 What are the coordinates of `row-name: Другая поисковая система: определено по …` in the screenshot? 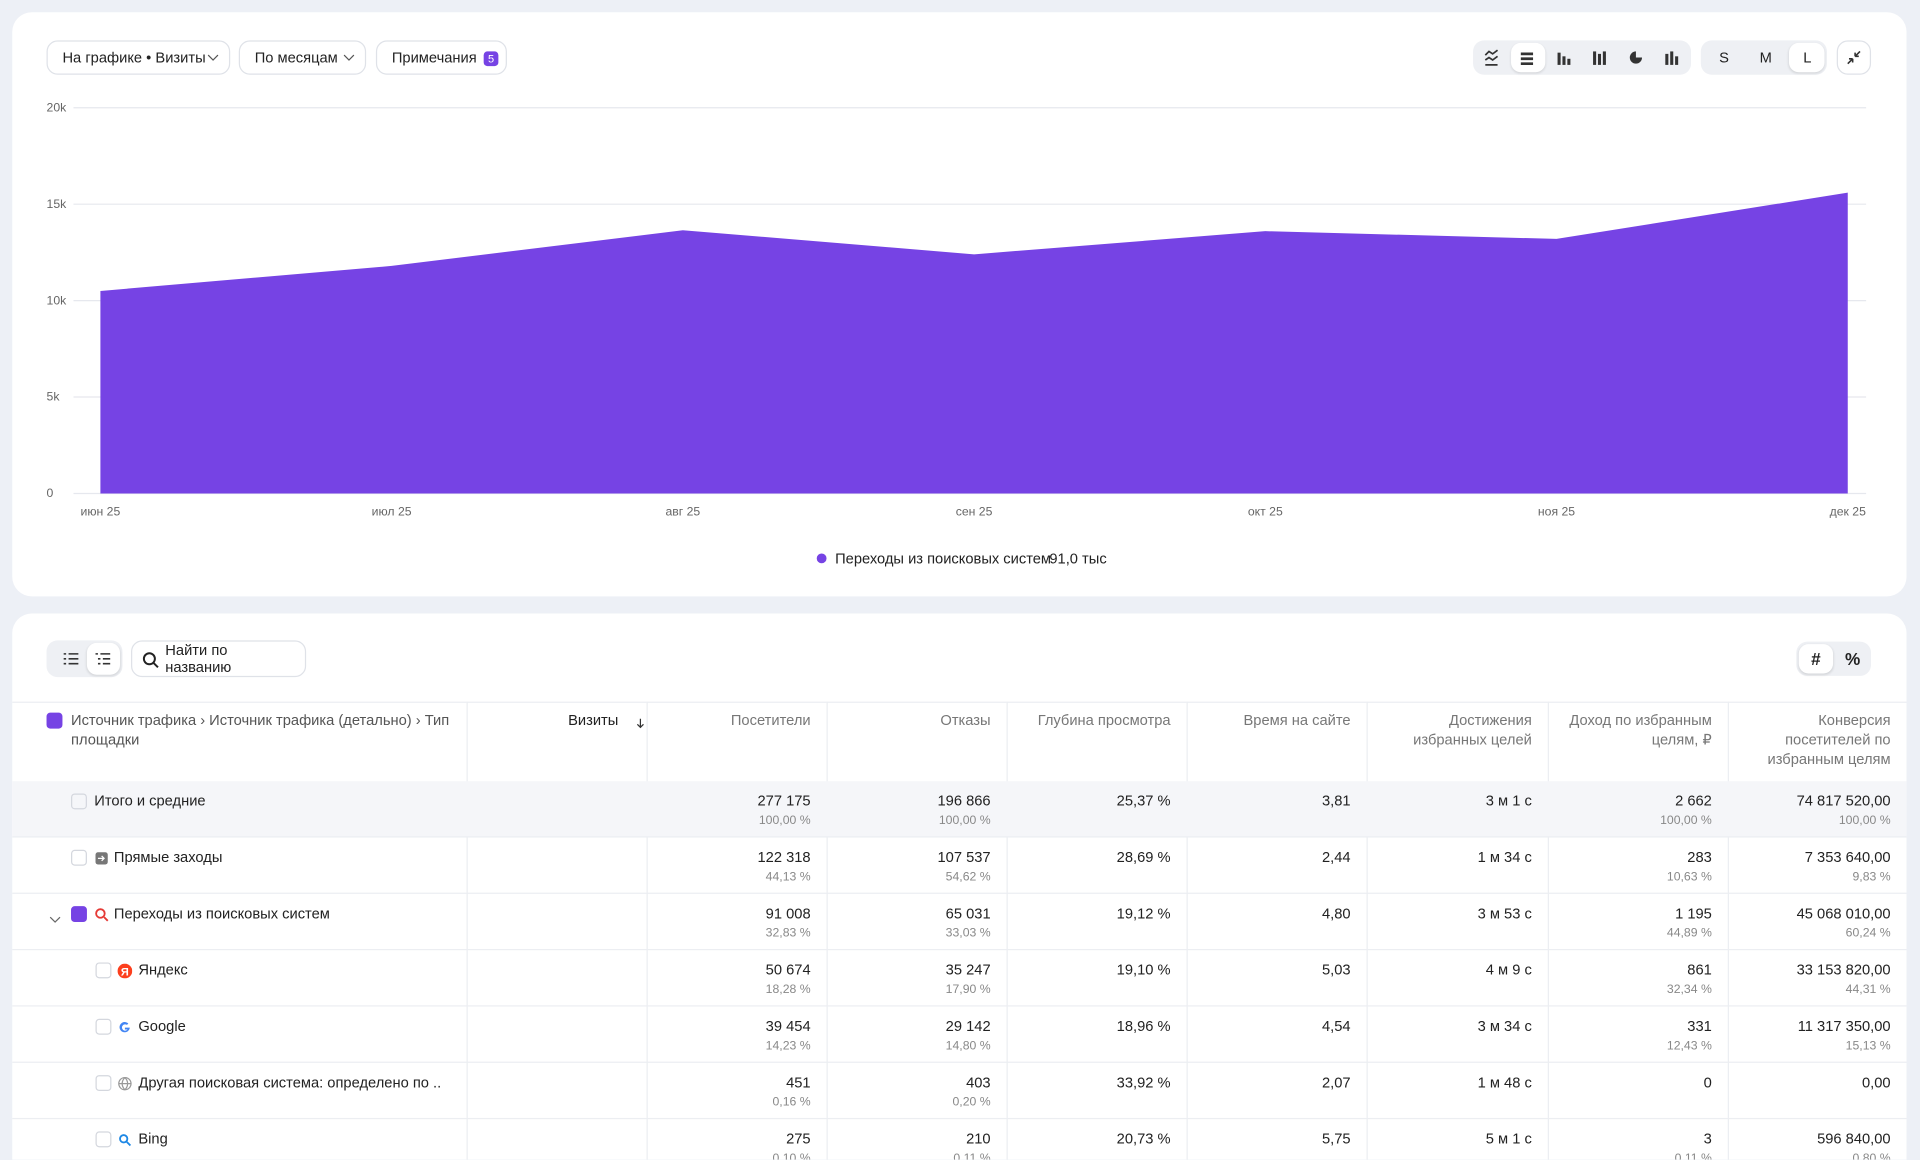 It's located at (289, 1082).